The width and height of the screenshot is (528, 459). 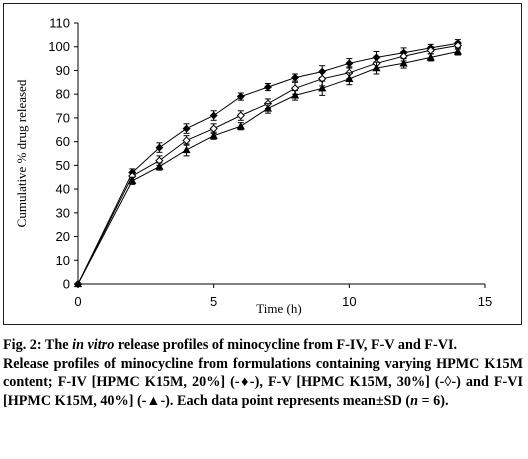 What do you see at coordinates (63, 117) in the screenshot?
I see `y-tick-label: 70` at bounding box center [63, 117].